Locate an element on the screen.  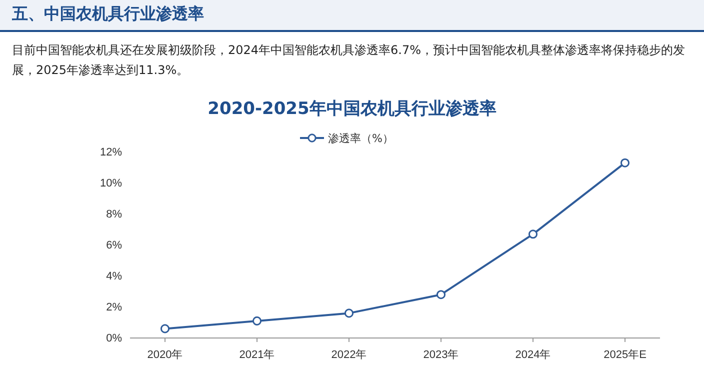
x-tick-label: 2020年 is located at coordinates (165, 354).